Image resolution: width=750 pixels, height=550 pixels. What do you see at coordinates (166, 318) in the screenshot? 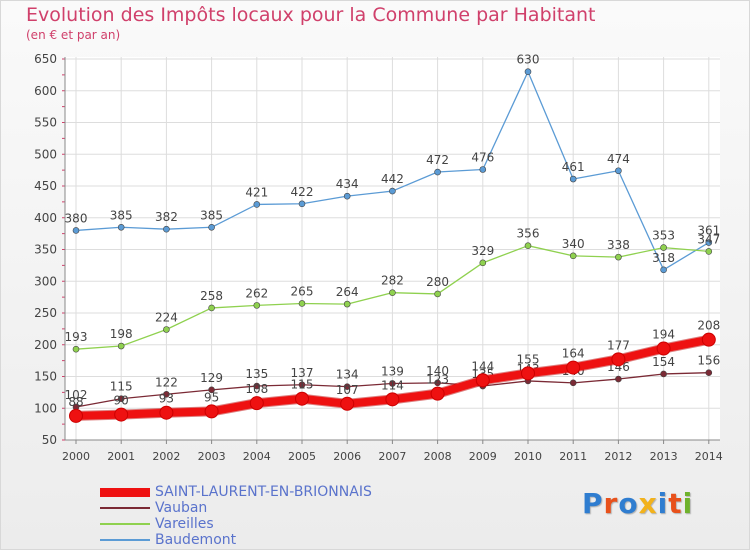
I see `data-label: 224` at bounding box center [166, 318].